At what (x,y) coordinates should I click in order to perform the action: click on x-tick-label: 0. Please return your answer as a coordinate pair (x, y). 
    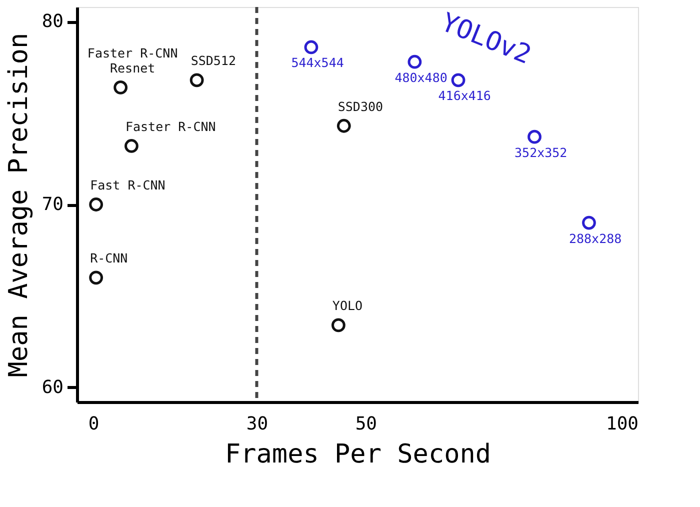
    Looking at the image, I should click on (94, 424).